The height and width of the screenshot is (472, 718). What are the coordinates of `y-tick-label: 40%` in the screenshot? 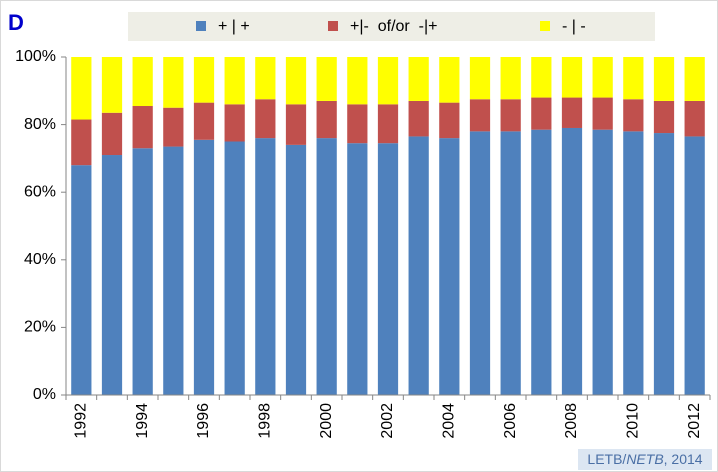 It's located at (40, 259).